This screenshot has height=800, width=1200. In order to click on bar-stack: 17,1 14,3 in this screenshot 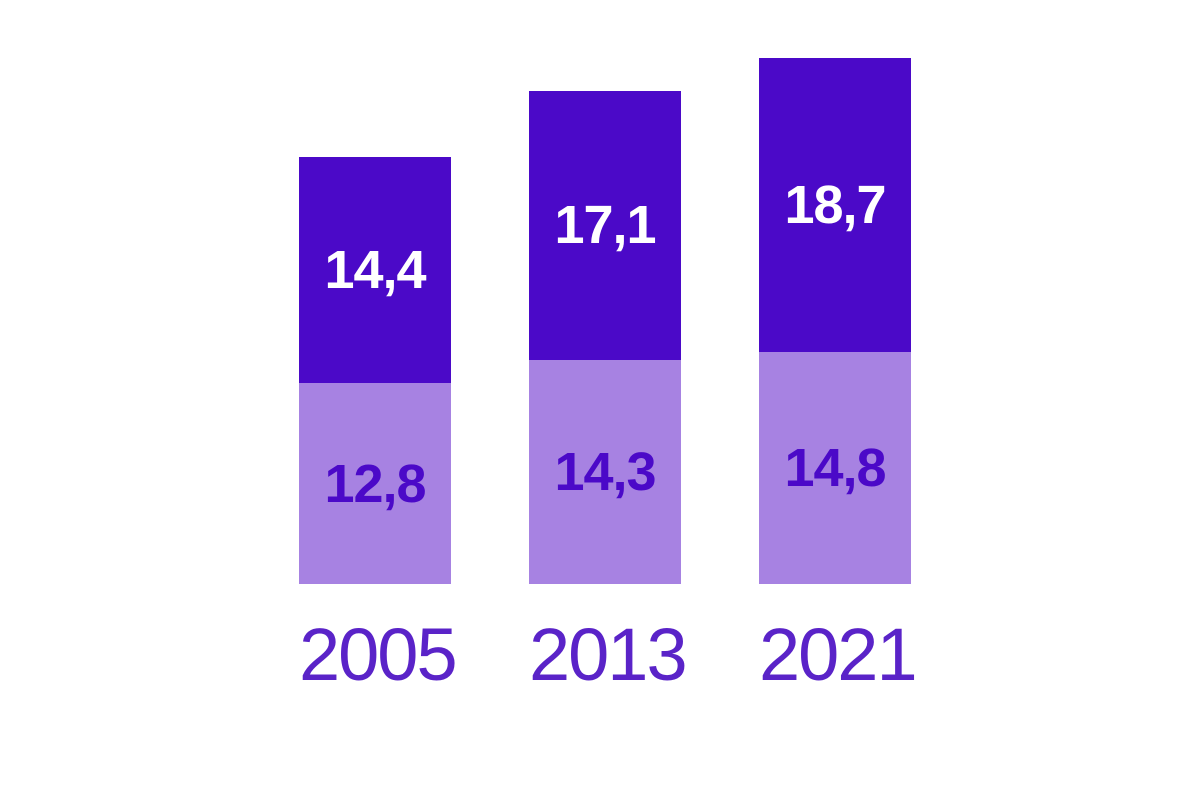, I will do `click(605, 292)`.